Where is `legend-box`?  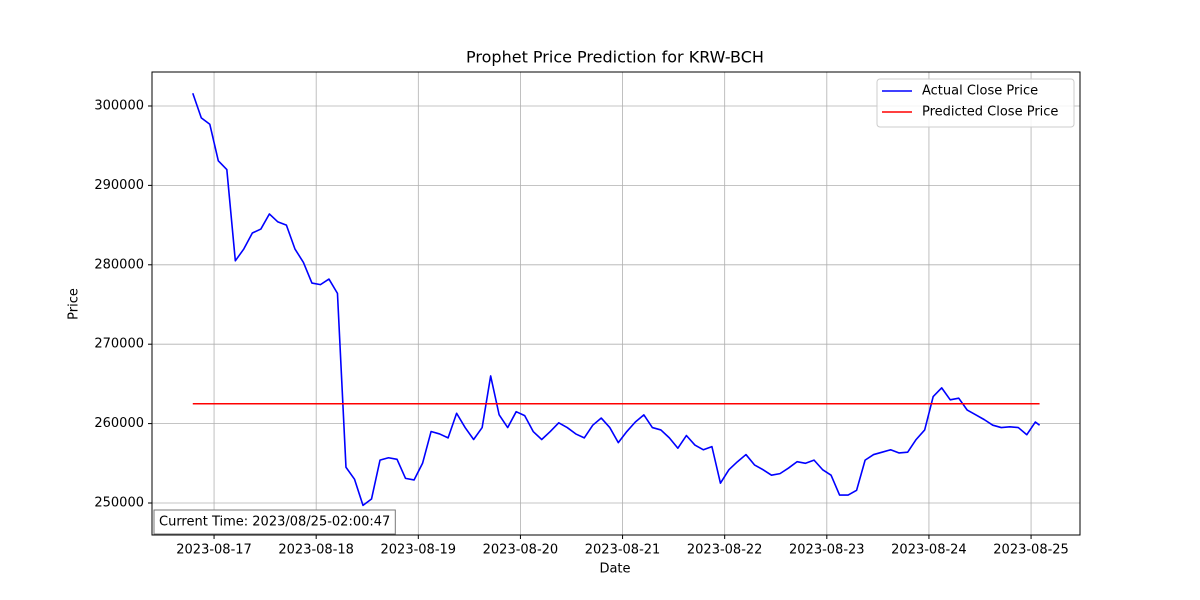
legend-box is located at coordinates (975, 103).